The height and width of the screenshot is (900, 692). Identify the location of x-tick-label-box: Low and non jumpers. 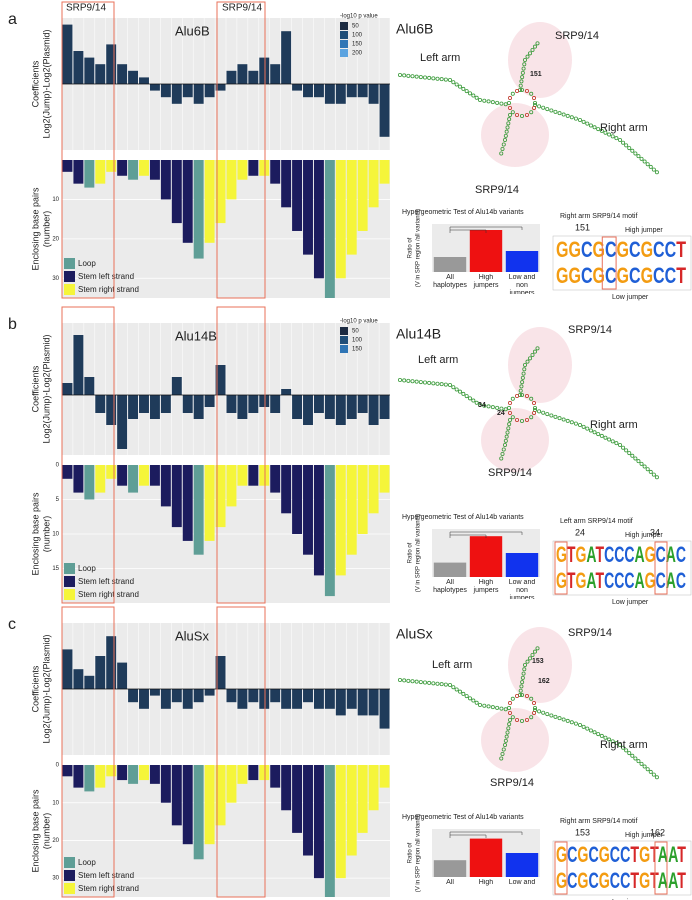
(522, 589).